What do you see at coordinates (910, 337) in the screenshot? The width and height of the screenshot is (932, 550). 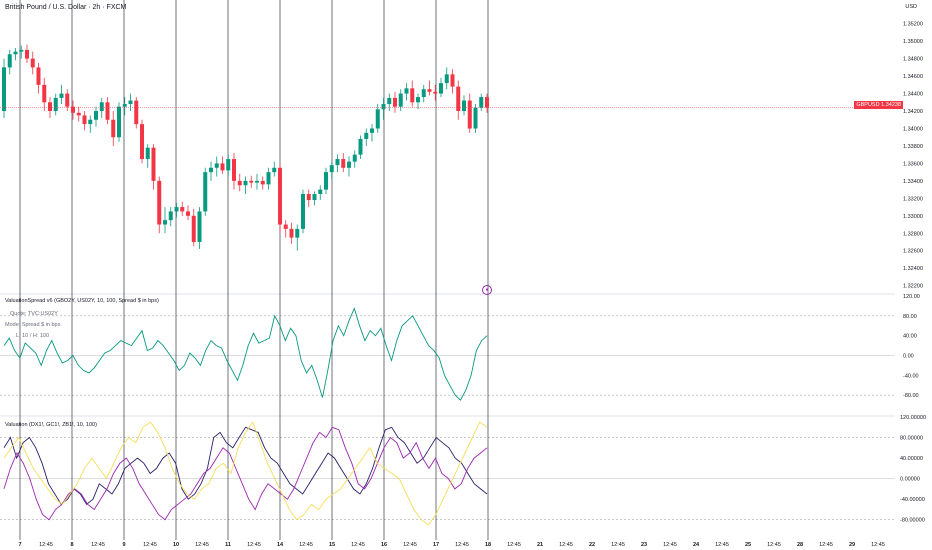 I see `spread-tick-label: 40.00` at bounding box center [910, 337].